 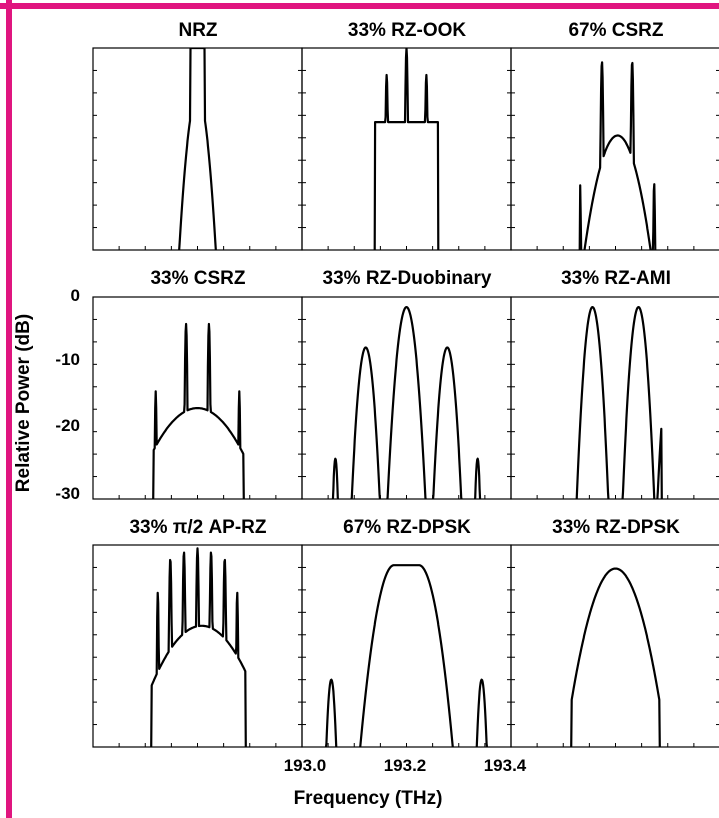 I want to click on panel-title-csrz33: 33% CSRZ, so click(x=198, y=278).